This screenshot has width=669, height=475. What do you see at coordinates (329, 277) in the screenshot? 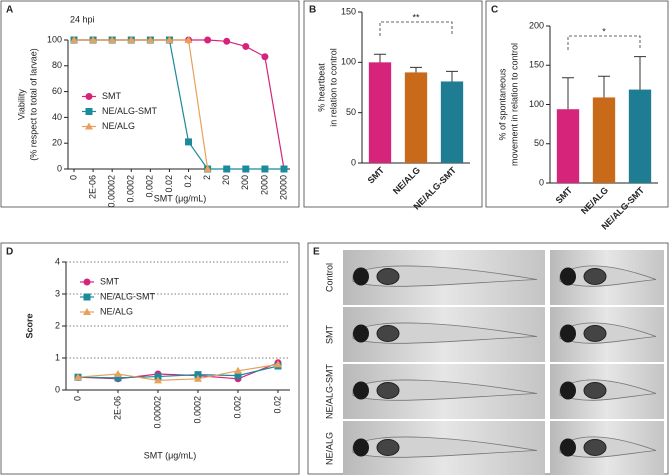
I see `row-label: Control` at bounding box center [329, 277].